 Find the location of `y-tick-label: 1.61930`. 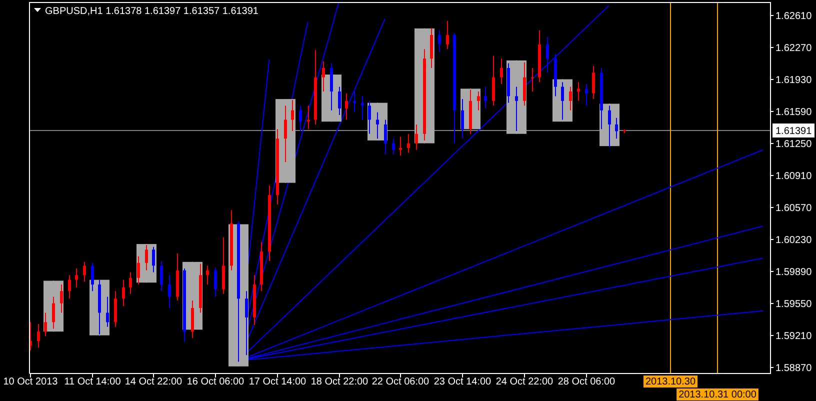

y-tick-label: 1.61930 is located at coordinates (794, 80).